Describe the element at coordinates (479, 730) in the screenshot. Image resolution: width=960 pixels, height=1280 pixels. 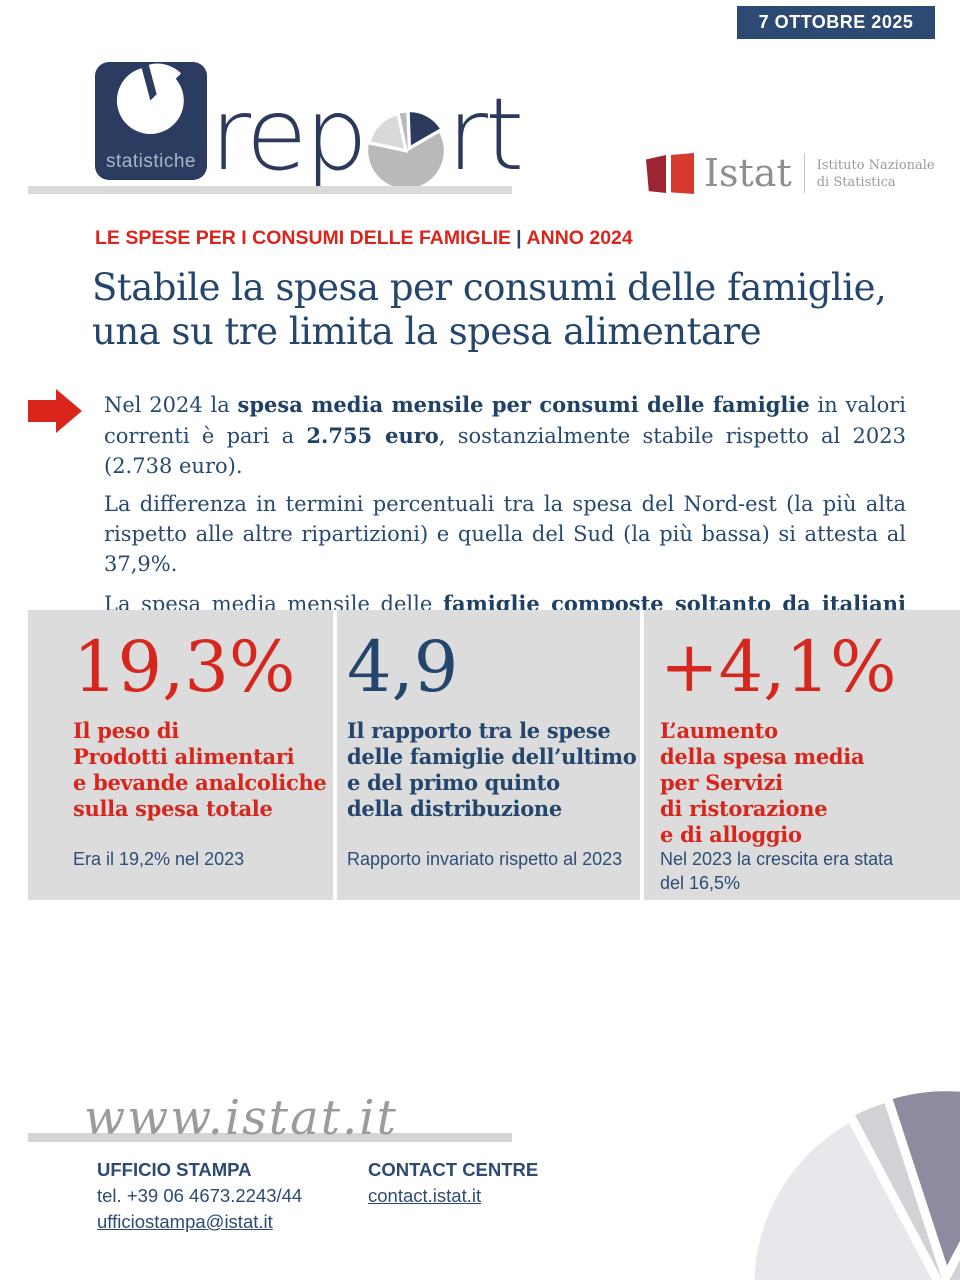
I see `stat-label-line: Il rapporto tra le spese` at that location.